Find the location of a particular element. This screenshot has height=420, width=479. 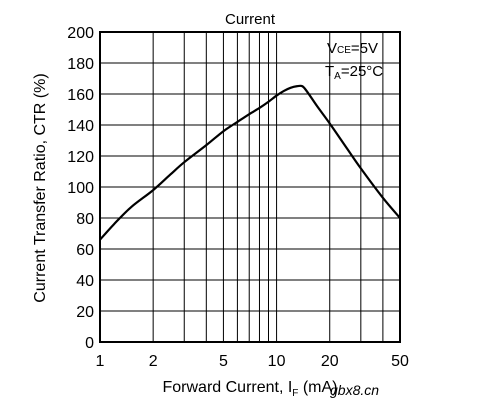

y-axis-label: Current Transfer Ratio, CTR (%) is located at coordinates (40, 187).